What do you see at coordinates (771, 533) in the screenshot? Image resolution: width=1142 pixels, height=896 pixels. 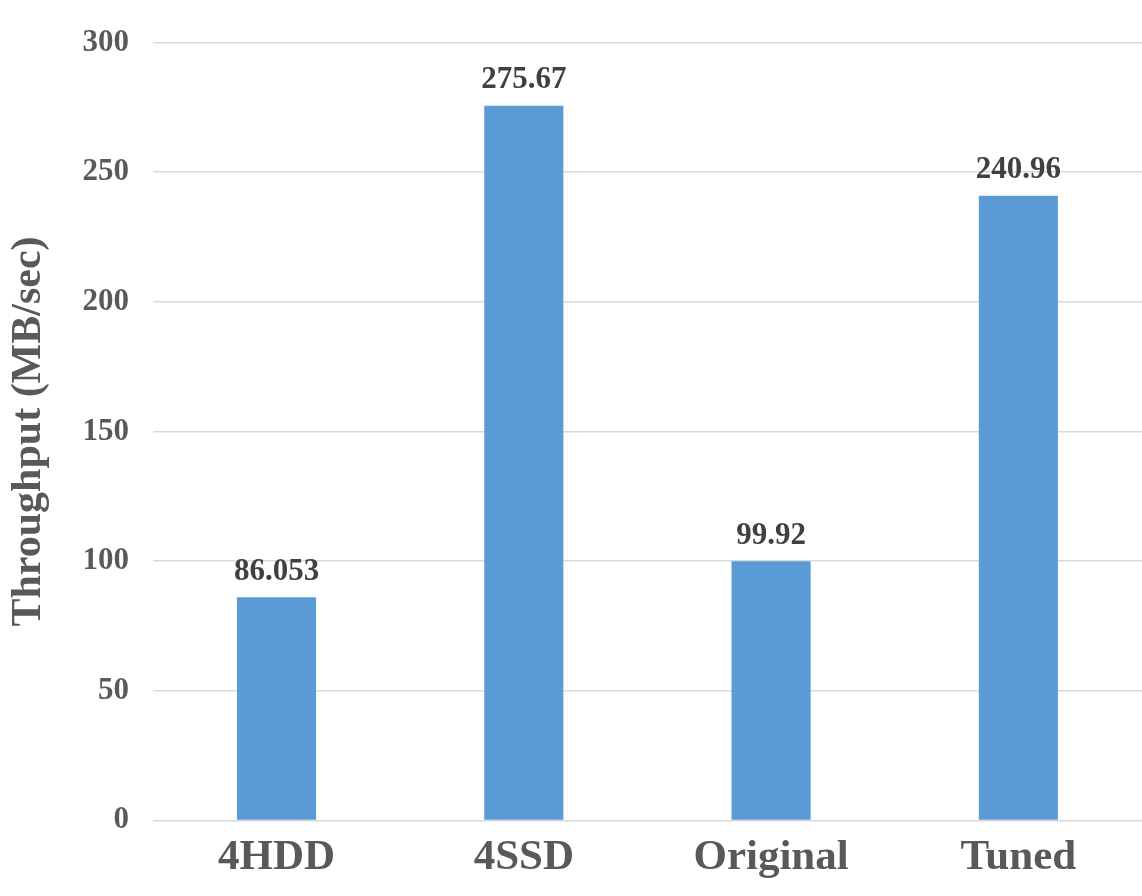 I see `data-label: 99.92` at bounding box center [771, 533].